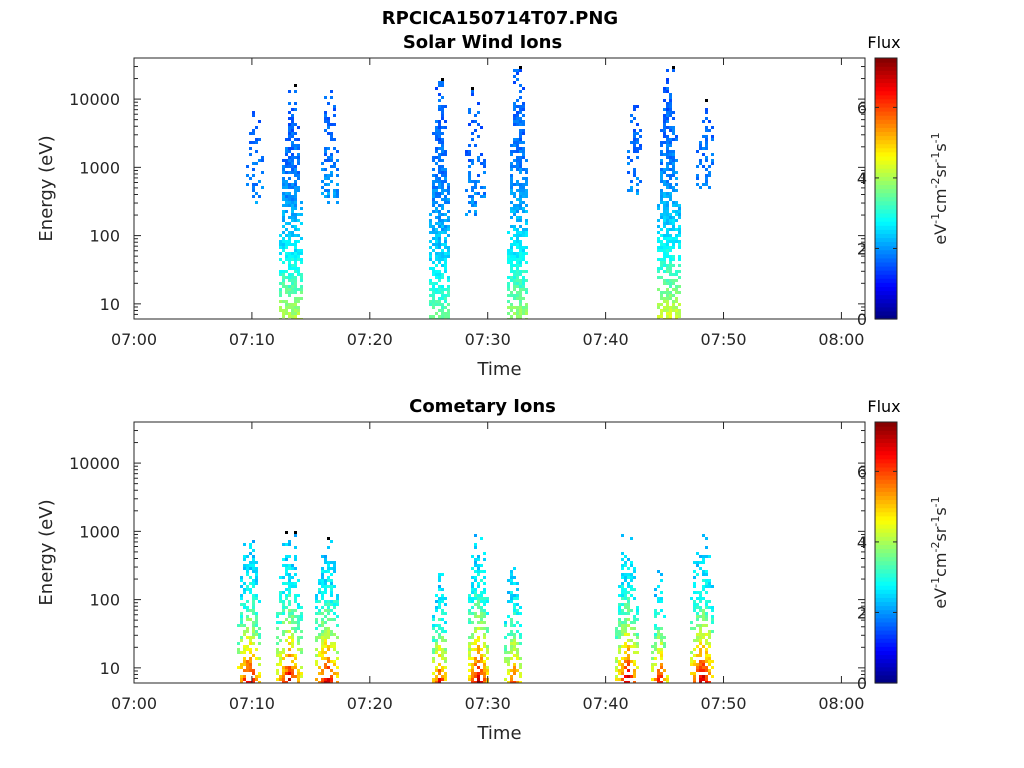 The height and width of the screenshot is (768, 1024). I want to click on y-tick-label: 10, so click(110, 668).